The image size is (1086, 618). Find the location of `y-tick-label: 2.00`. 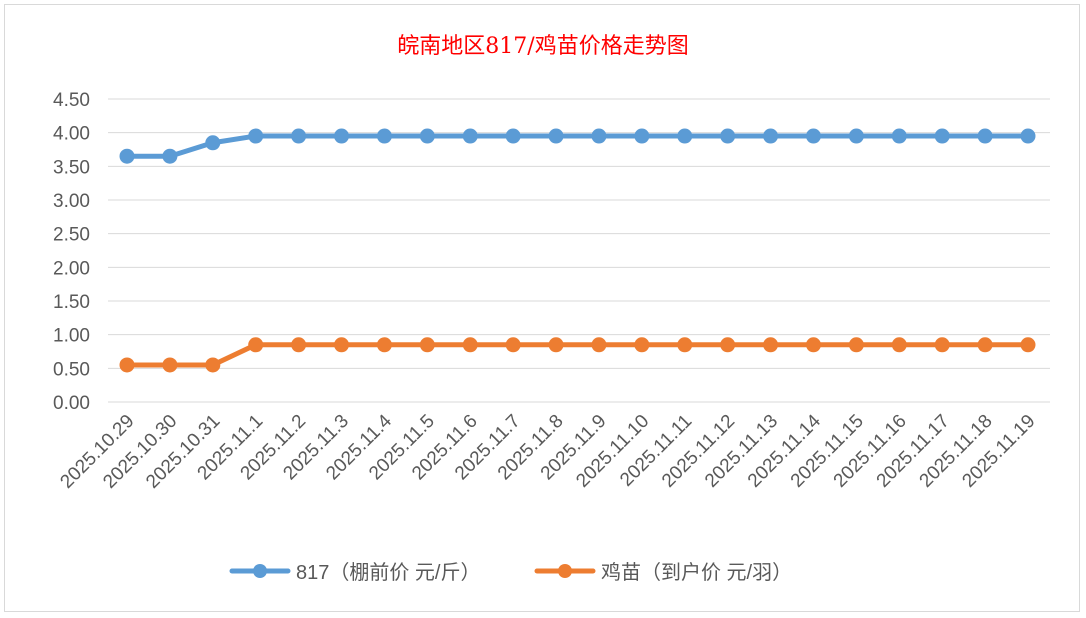

y-tick-label: 2.00 is located at coordinates (71, 268).